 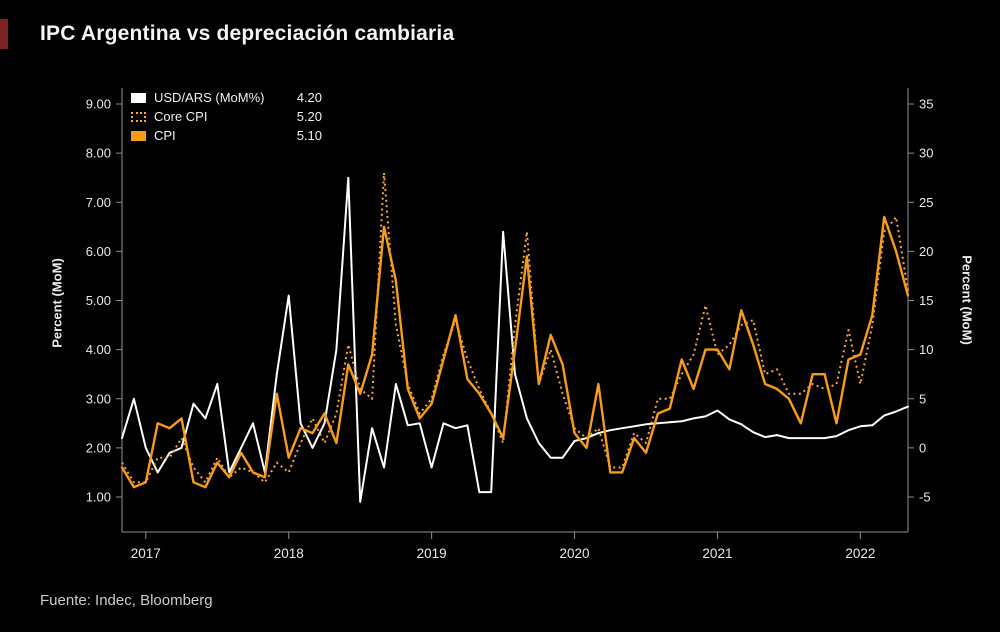 What do you see at coordinates (717, 553) in the screenshot?
I see `svg-text: 2021` at bounding box center [717, 553].